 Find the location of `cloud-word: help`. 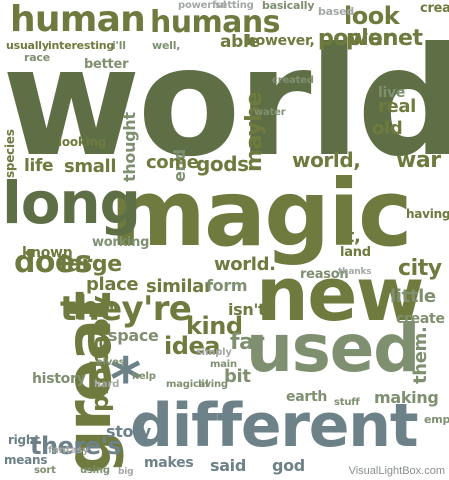

cloud-word: help is located at coordinates (144, 376).